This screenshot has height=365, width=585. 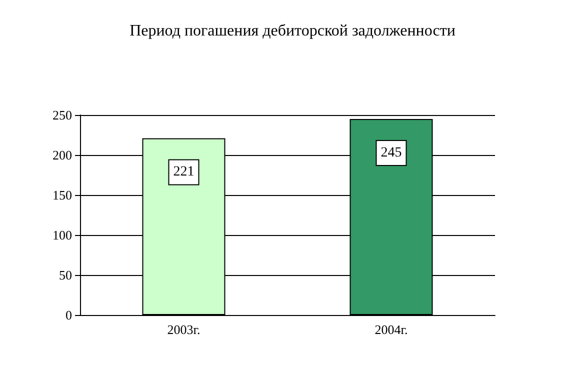 What do you see at coordinates (183, 329) in the screenshot?
I see `x-tick-label: 2003г.` at bounding box center [183, 329].